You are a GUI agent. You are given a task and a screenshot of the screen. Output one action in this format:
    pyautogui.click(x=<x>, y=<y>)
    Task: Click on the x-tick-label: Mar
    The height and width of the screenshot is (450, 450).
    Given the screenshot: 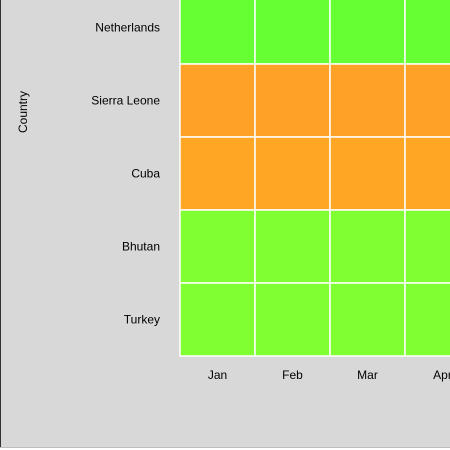 What is the action you would take?
    pyautogui.click(x=367, y=375)
    